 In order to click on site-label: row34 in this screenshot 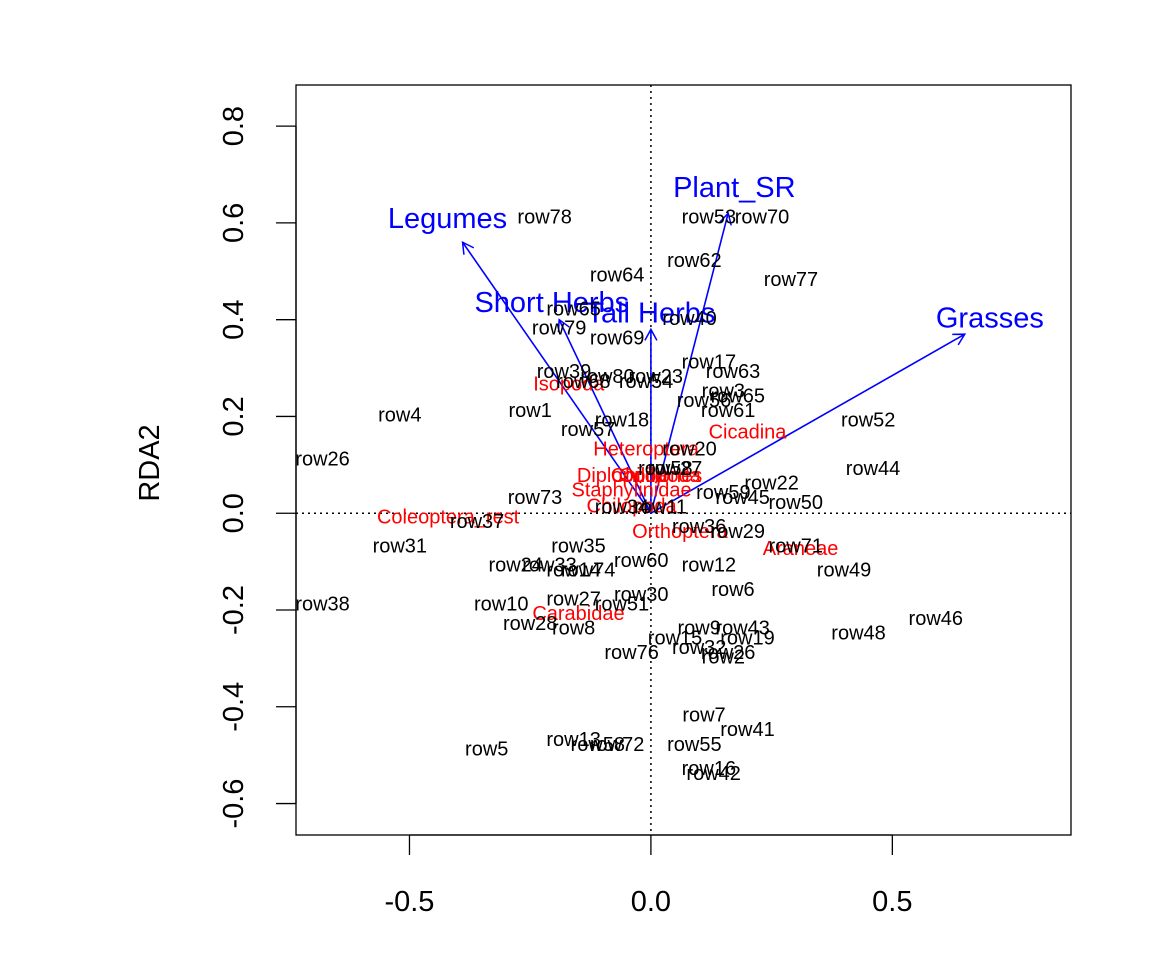, I will do `click(622, 508)`.